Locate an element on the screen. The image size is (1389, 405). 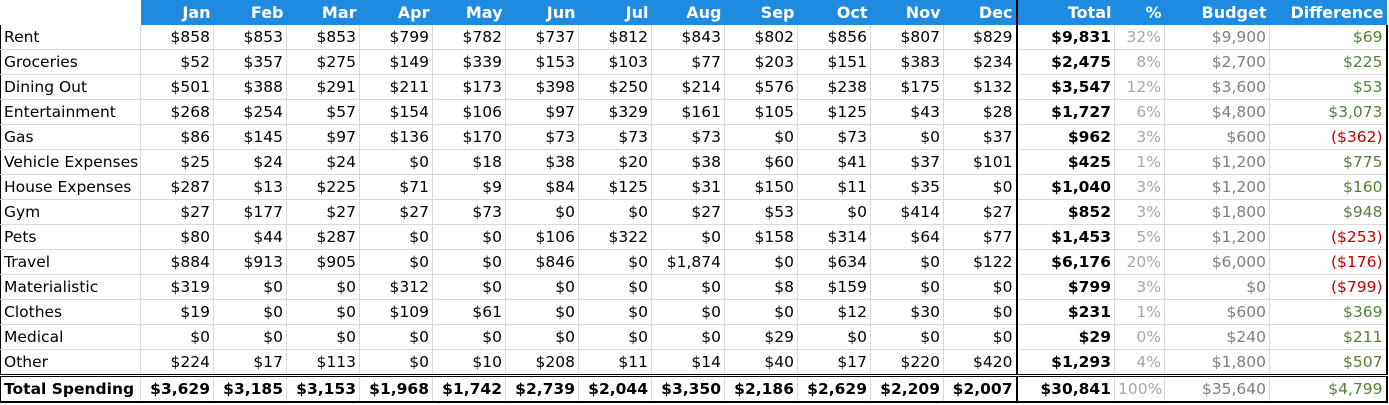
row-difference-cell: $369 is located at coordinates (1328, 312).